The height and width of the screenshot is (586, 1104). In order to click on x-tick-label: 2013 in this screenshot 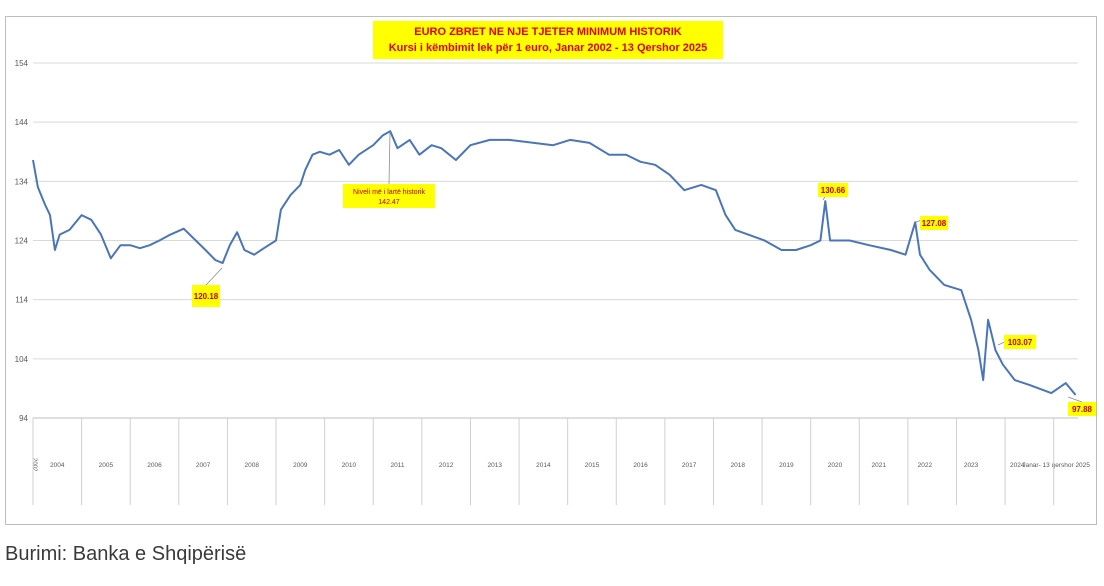, I will do `click(495, 465)`.